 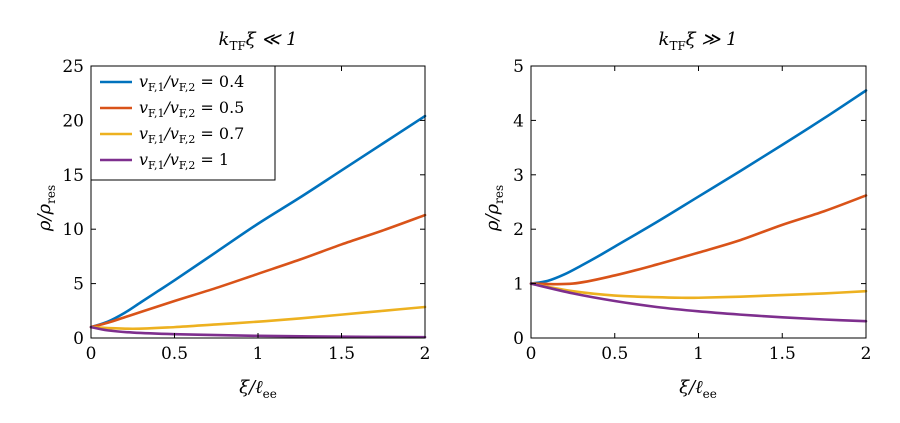 I want to click on left-y-axis-label: ρ/ρres, so click(x=46, y=208).